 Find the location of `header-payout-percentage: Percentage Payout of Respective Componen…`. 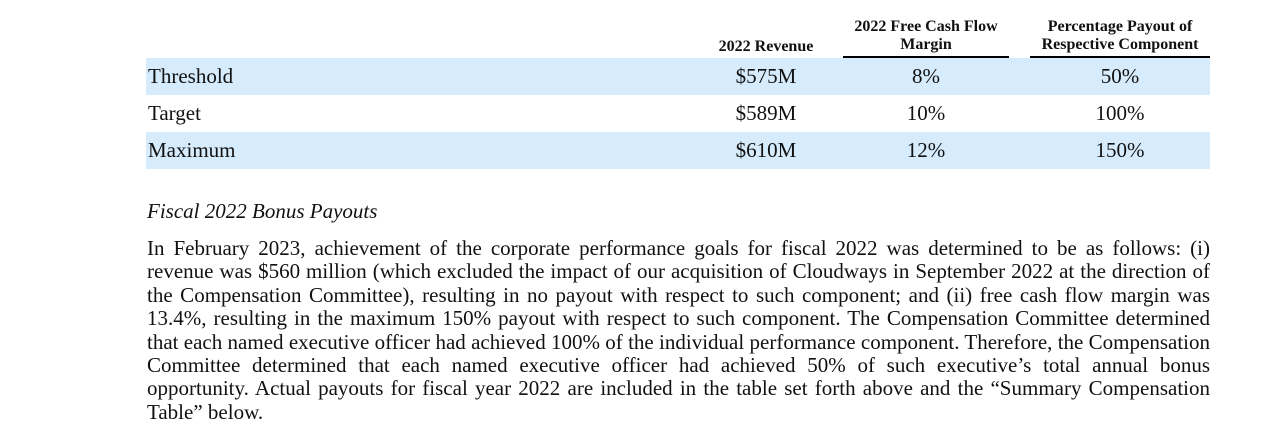

header-payout-percentage: Percentage Payout of Respective Componen… is located at coordinates (1120, 38).